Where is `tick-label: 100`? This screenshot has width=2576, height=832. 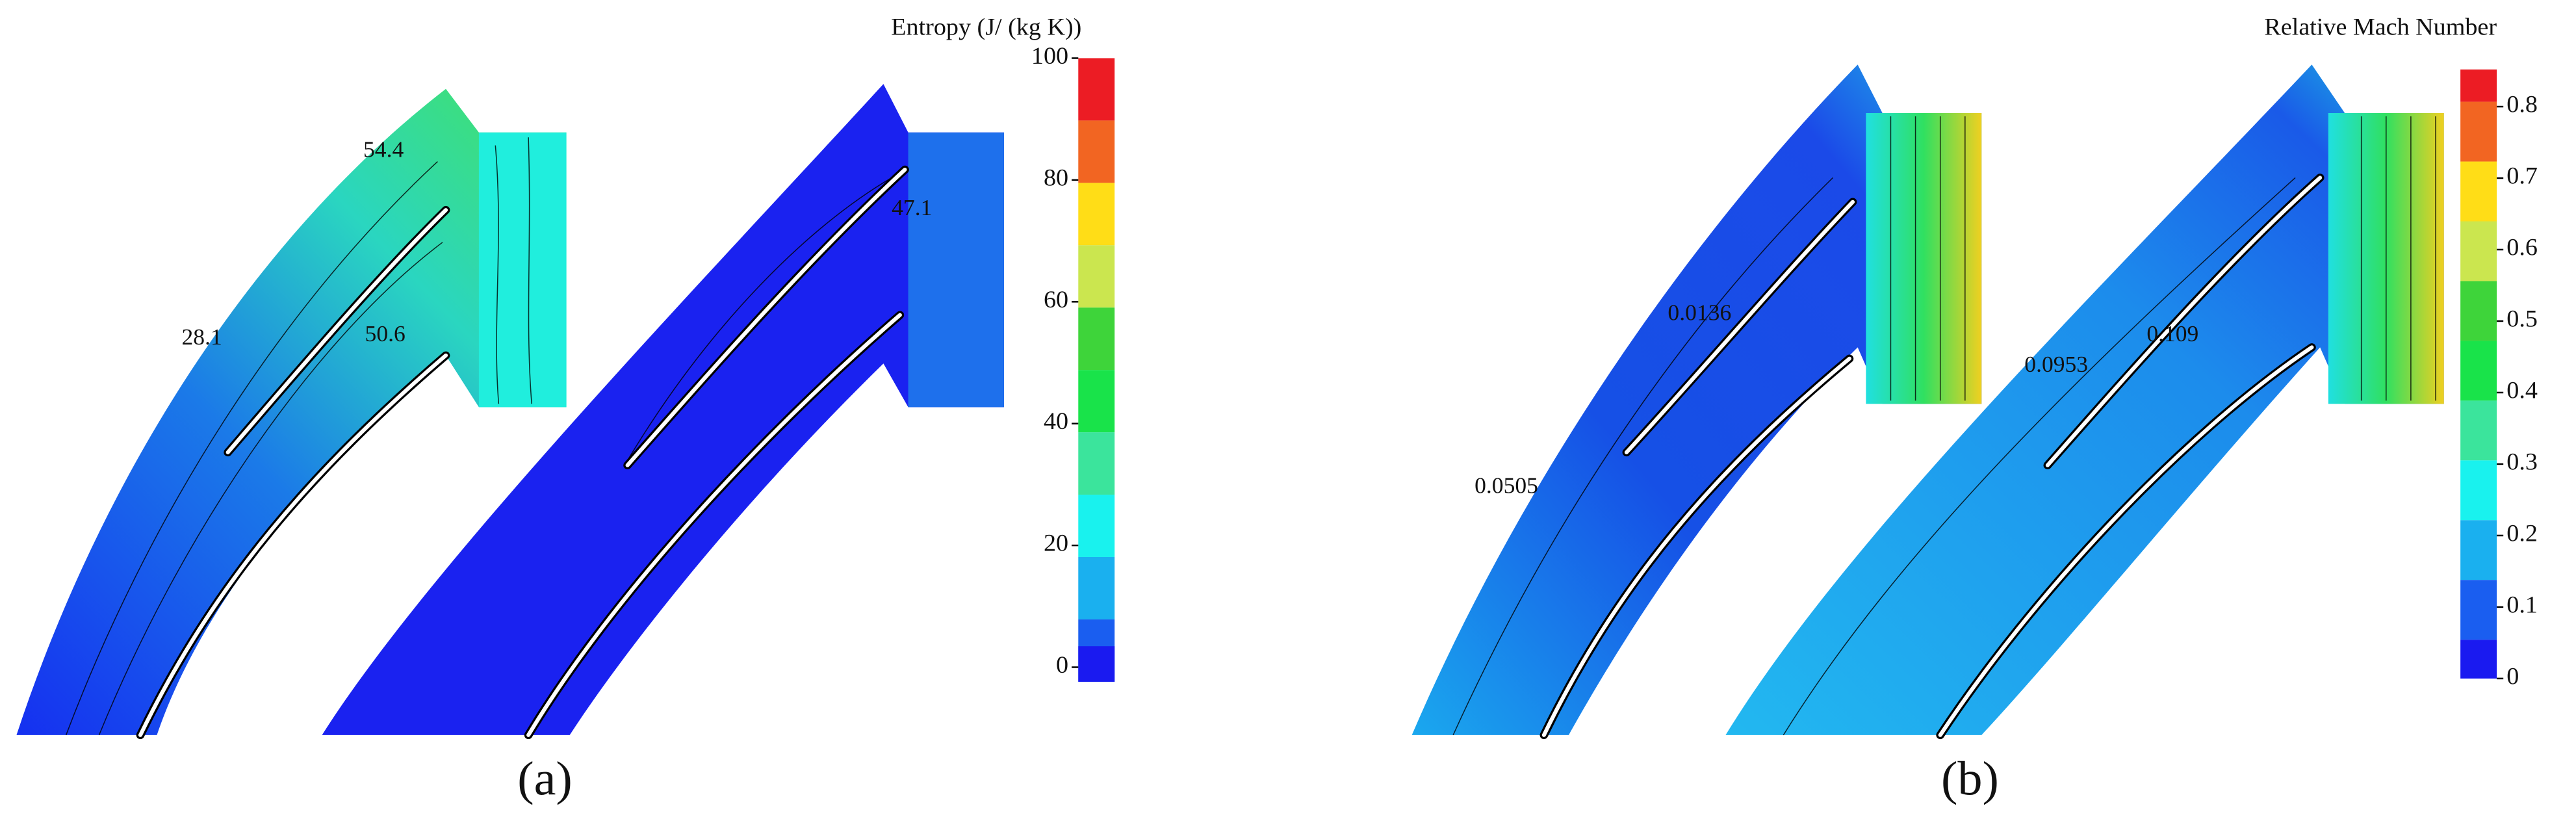 tick-label: 100 is located at coordinates (1050, 56).